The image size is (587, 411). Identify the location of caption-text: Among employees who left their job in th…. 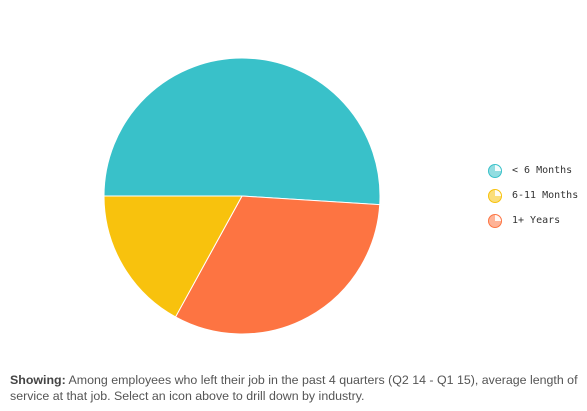
(294, 388).